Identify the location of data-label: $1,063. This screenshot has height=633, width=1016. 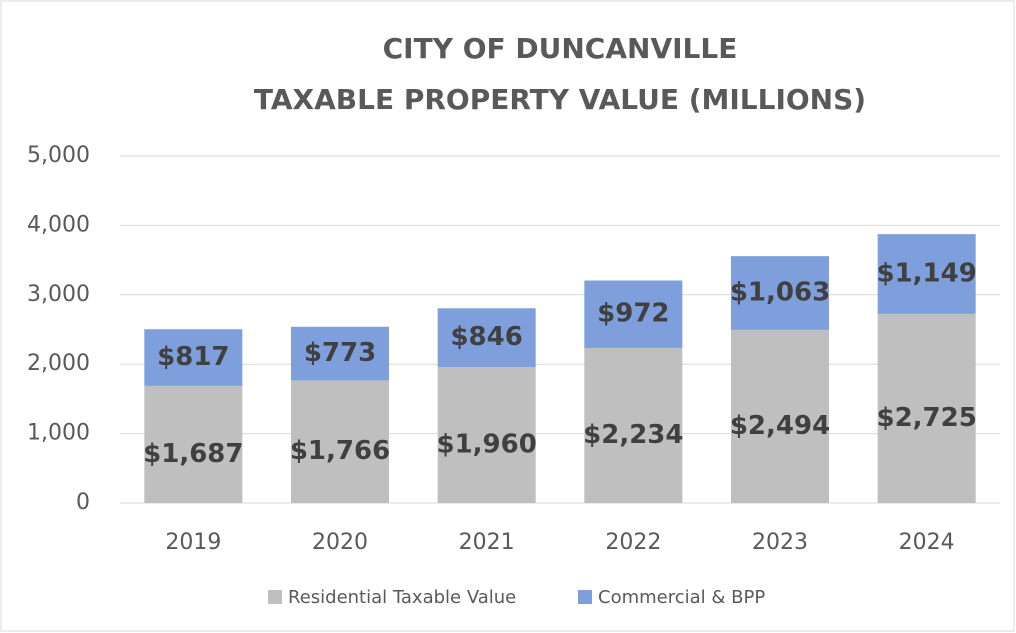
(780, 293).